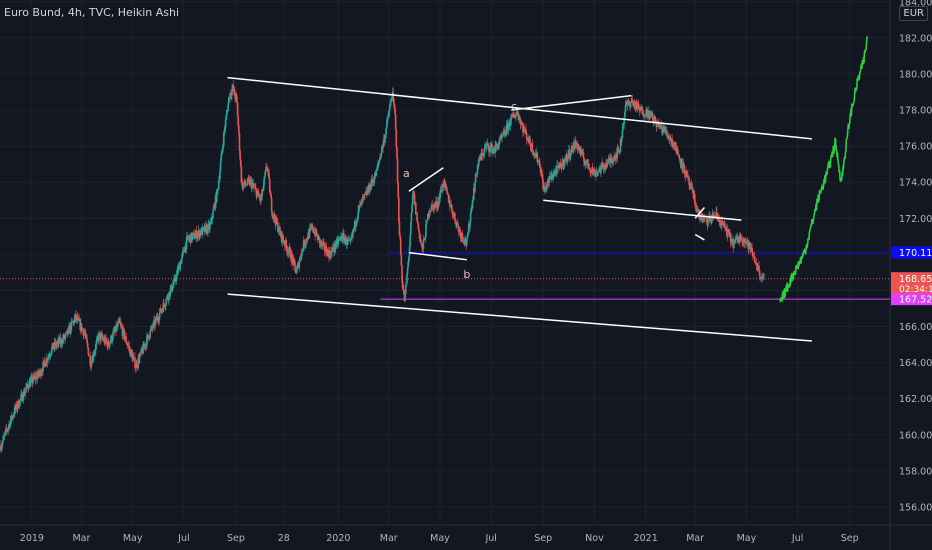 This screenshot has height=550, width=932. Describe the element at coordinates (543, 538) in the screenshot. I see `time-tick-label: Sep` at that location.